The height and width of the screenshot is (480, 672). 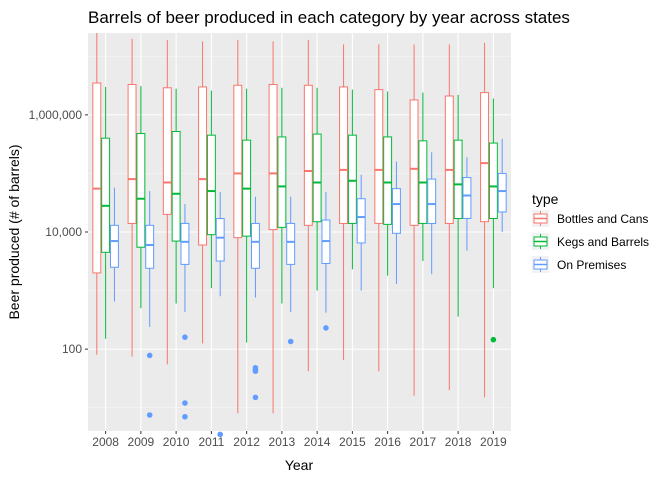 I want to click on x-tick-label: 2017, so click(x=423, y=442).